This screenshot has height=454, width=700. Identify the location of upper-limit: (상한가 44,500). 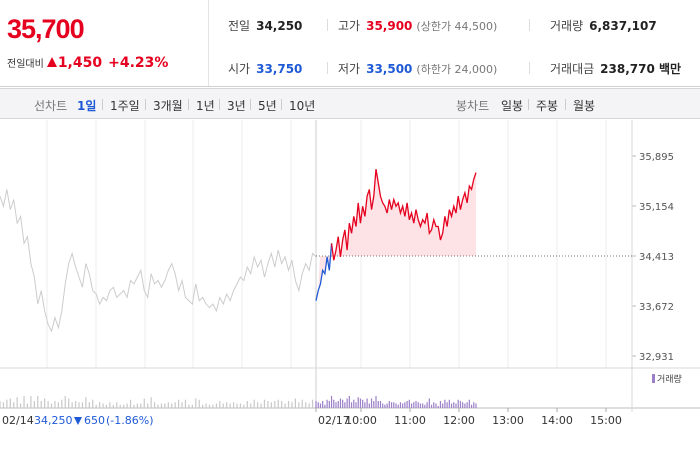
(457, 26).